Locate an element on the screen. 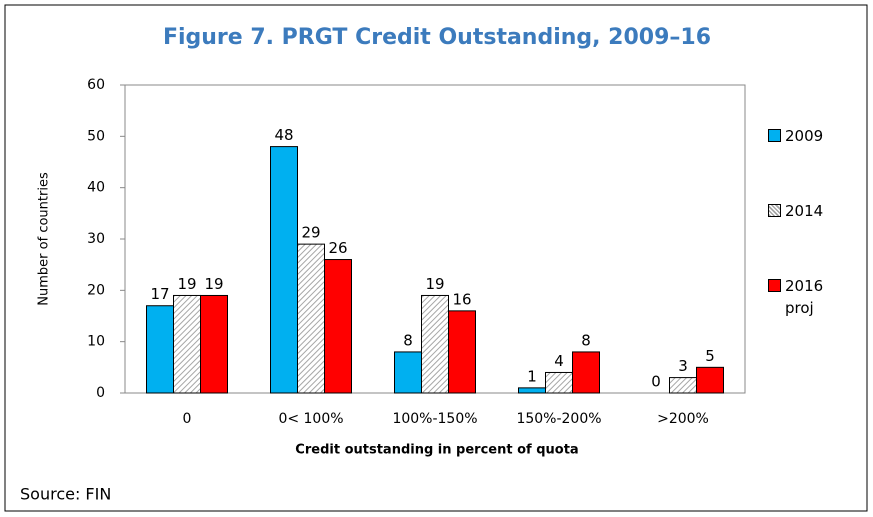  x-tick-label: 0< 100% is located at coordinates (310, 419).